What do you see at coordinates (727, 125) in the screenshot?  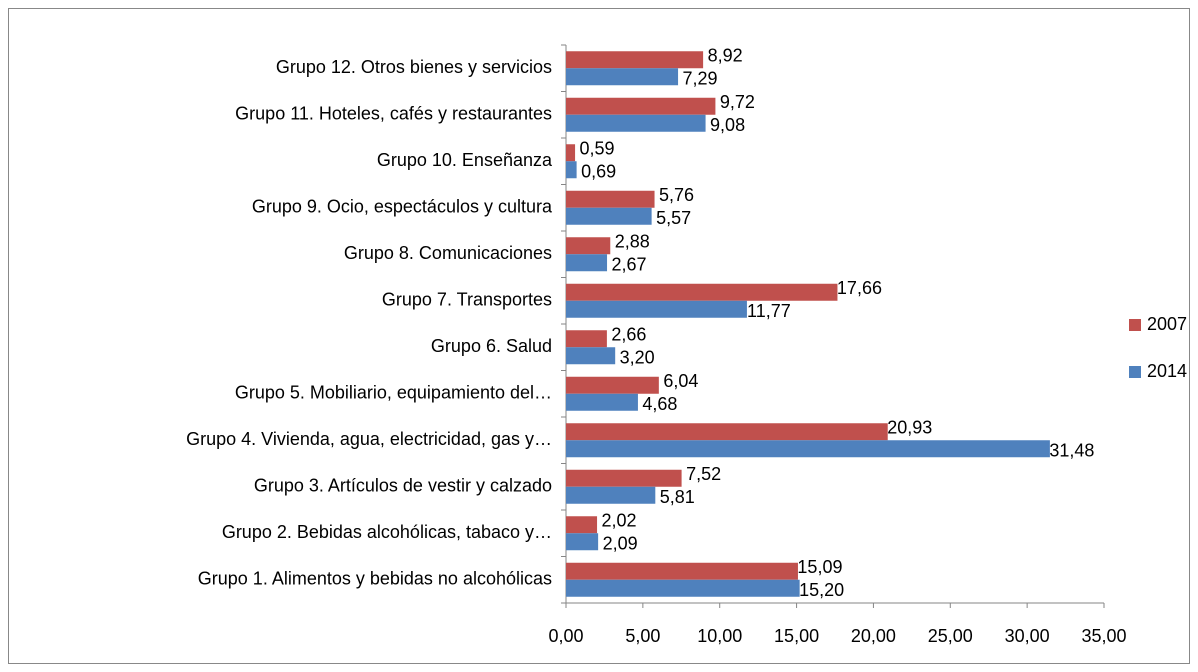 I see `value-label: 9,08` at bounding box center [727, 125].